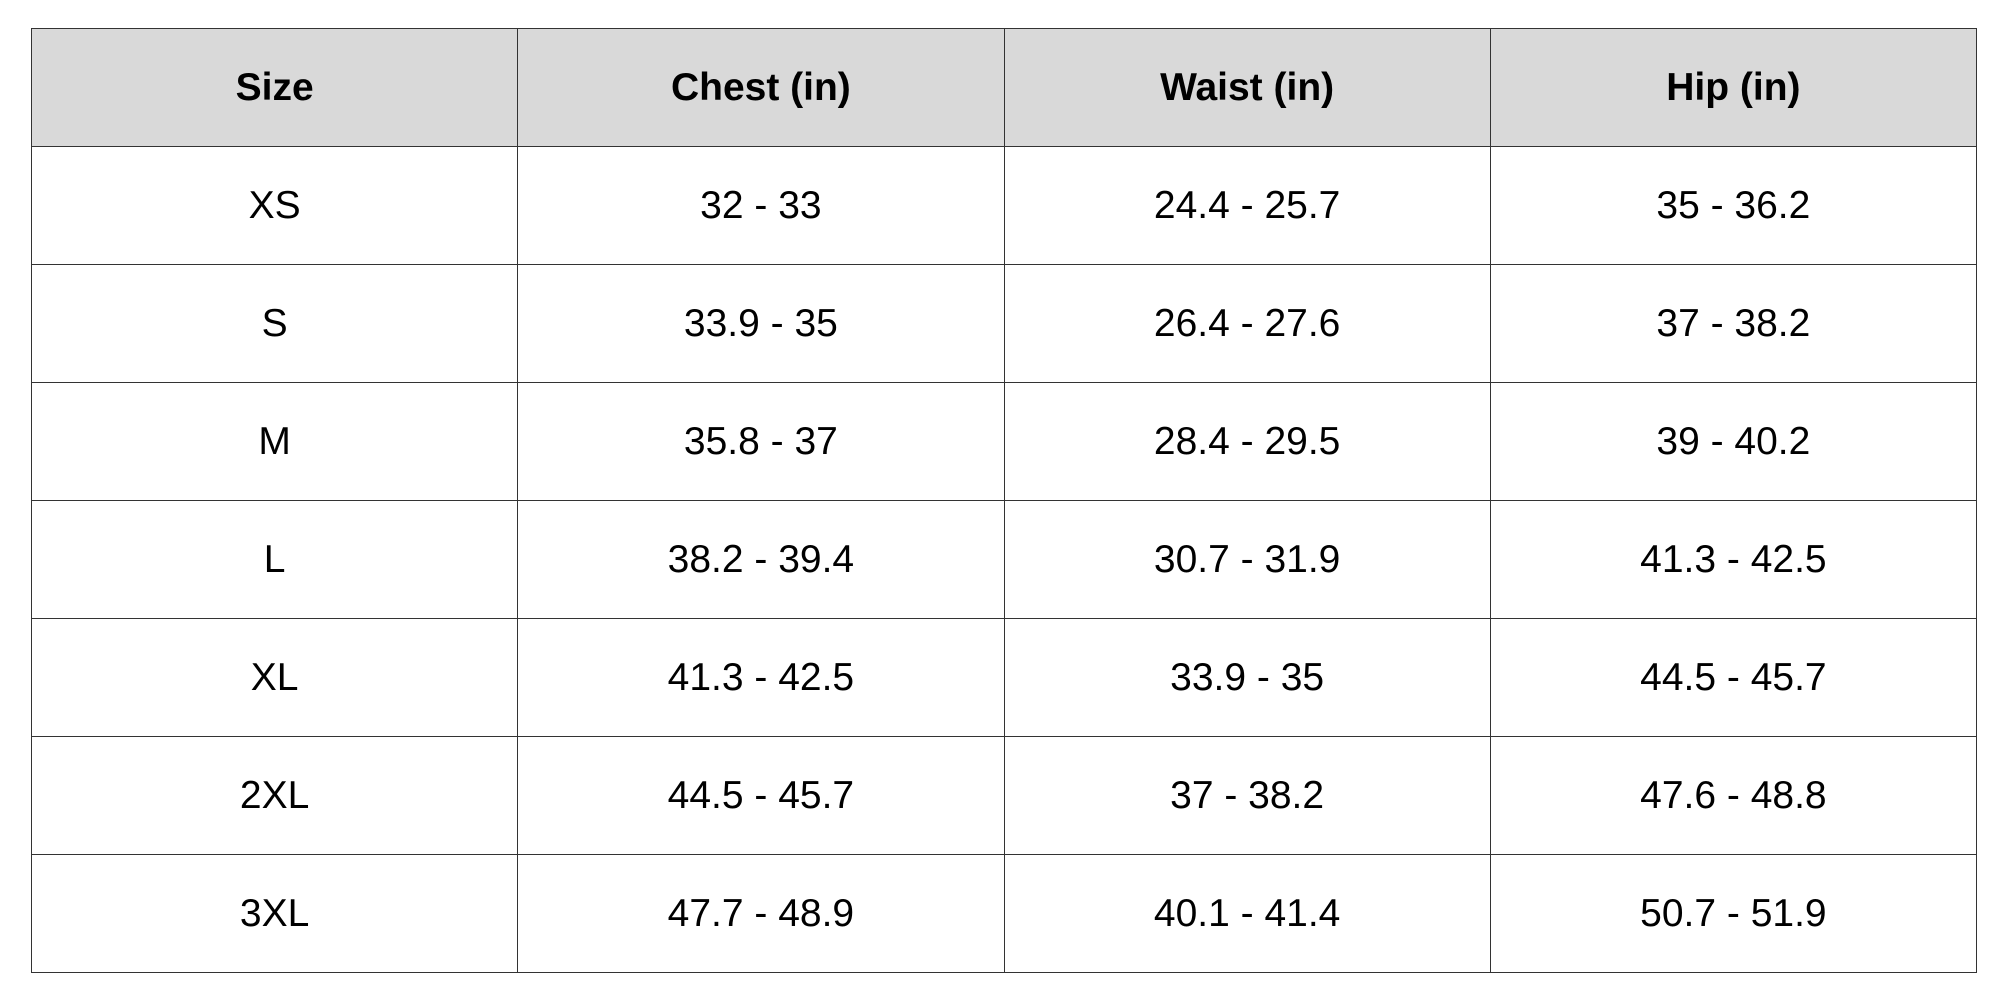  I want to click on table-cell: L, so click(274, 559).